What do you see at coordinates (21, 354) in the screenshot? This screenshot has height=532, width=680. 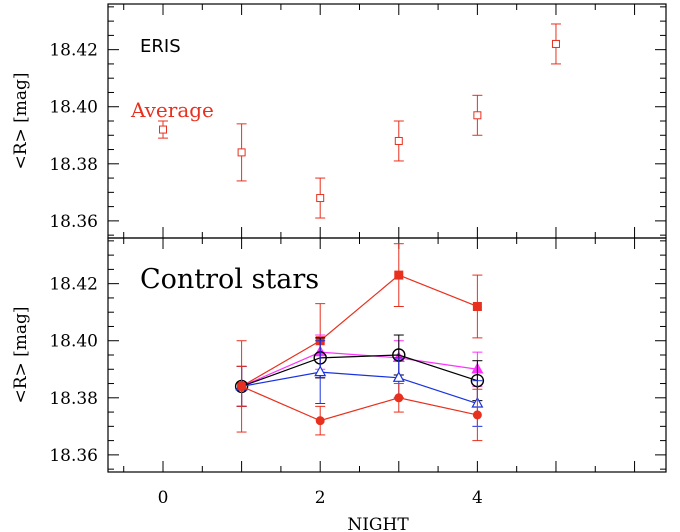 I see `bottom-y-axis-title: <R> [mag]` at bounding box center [21, 354].